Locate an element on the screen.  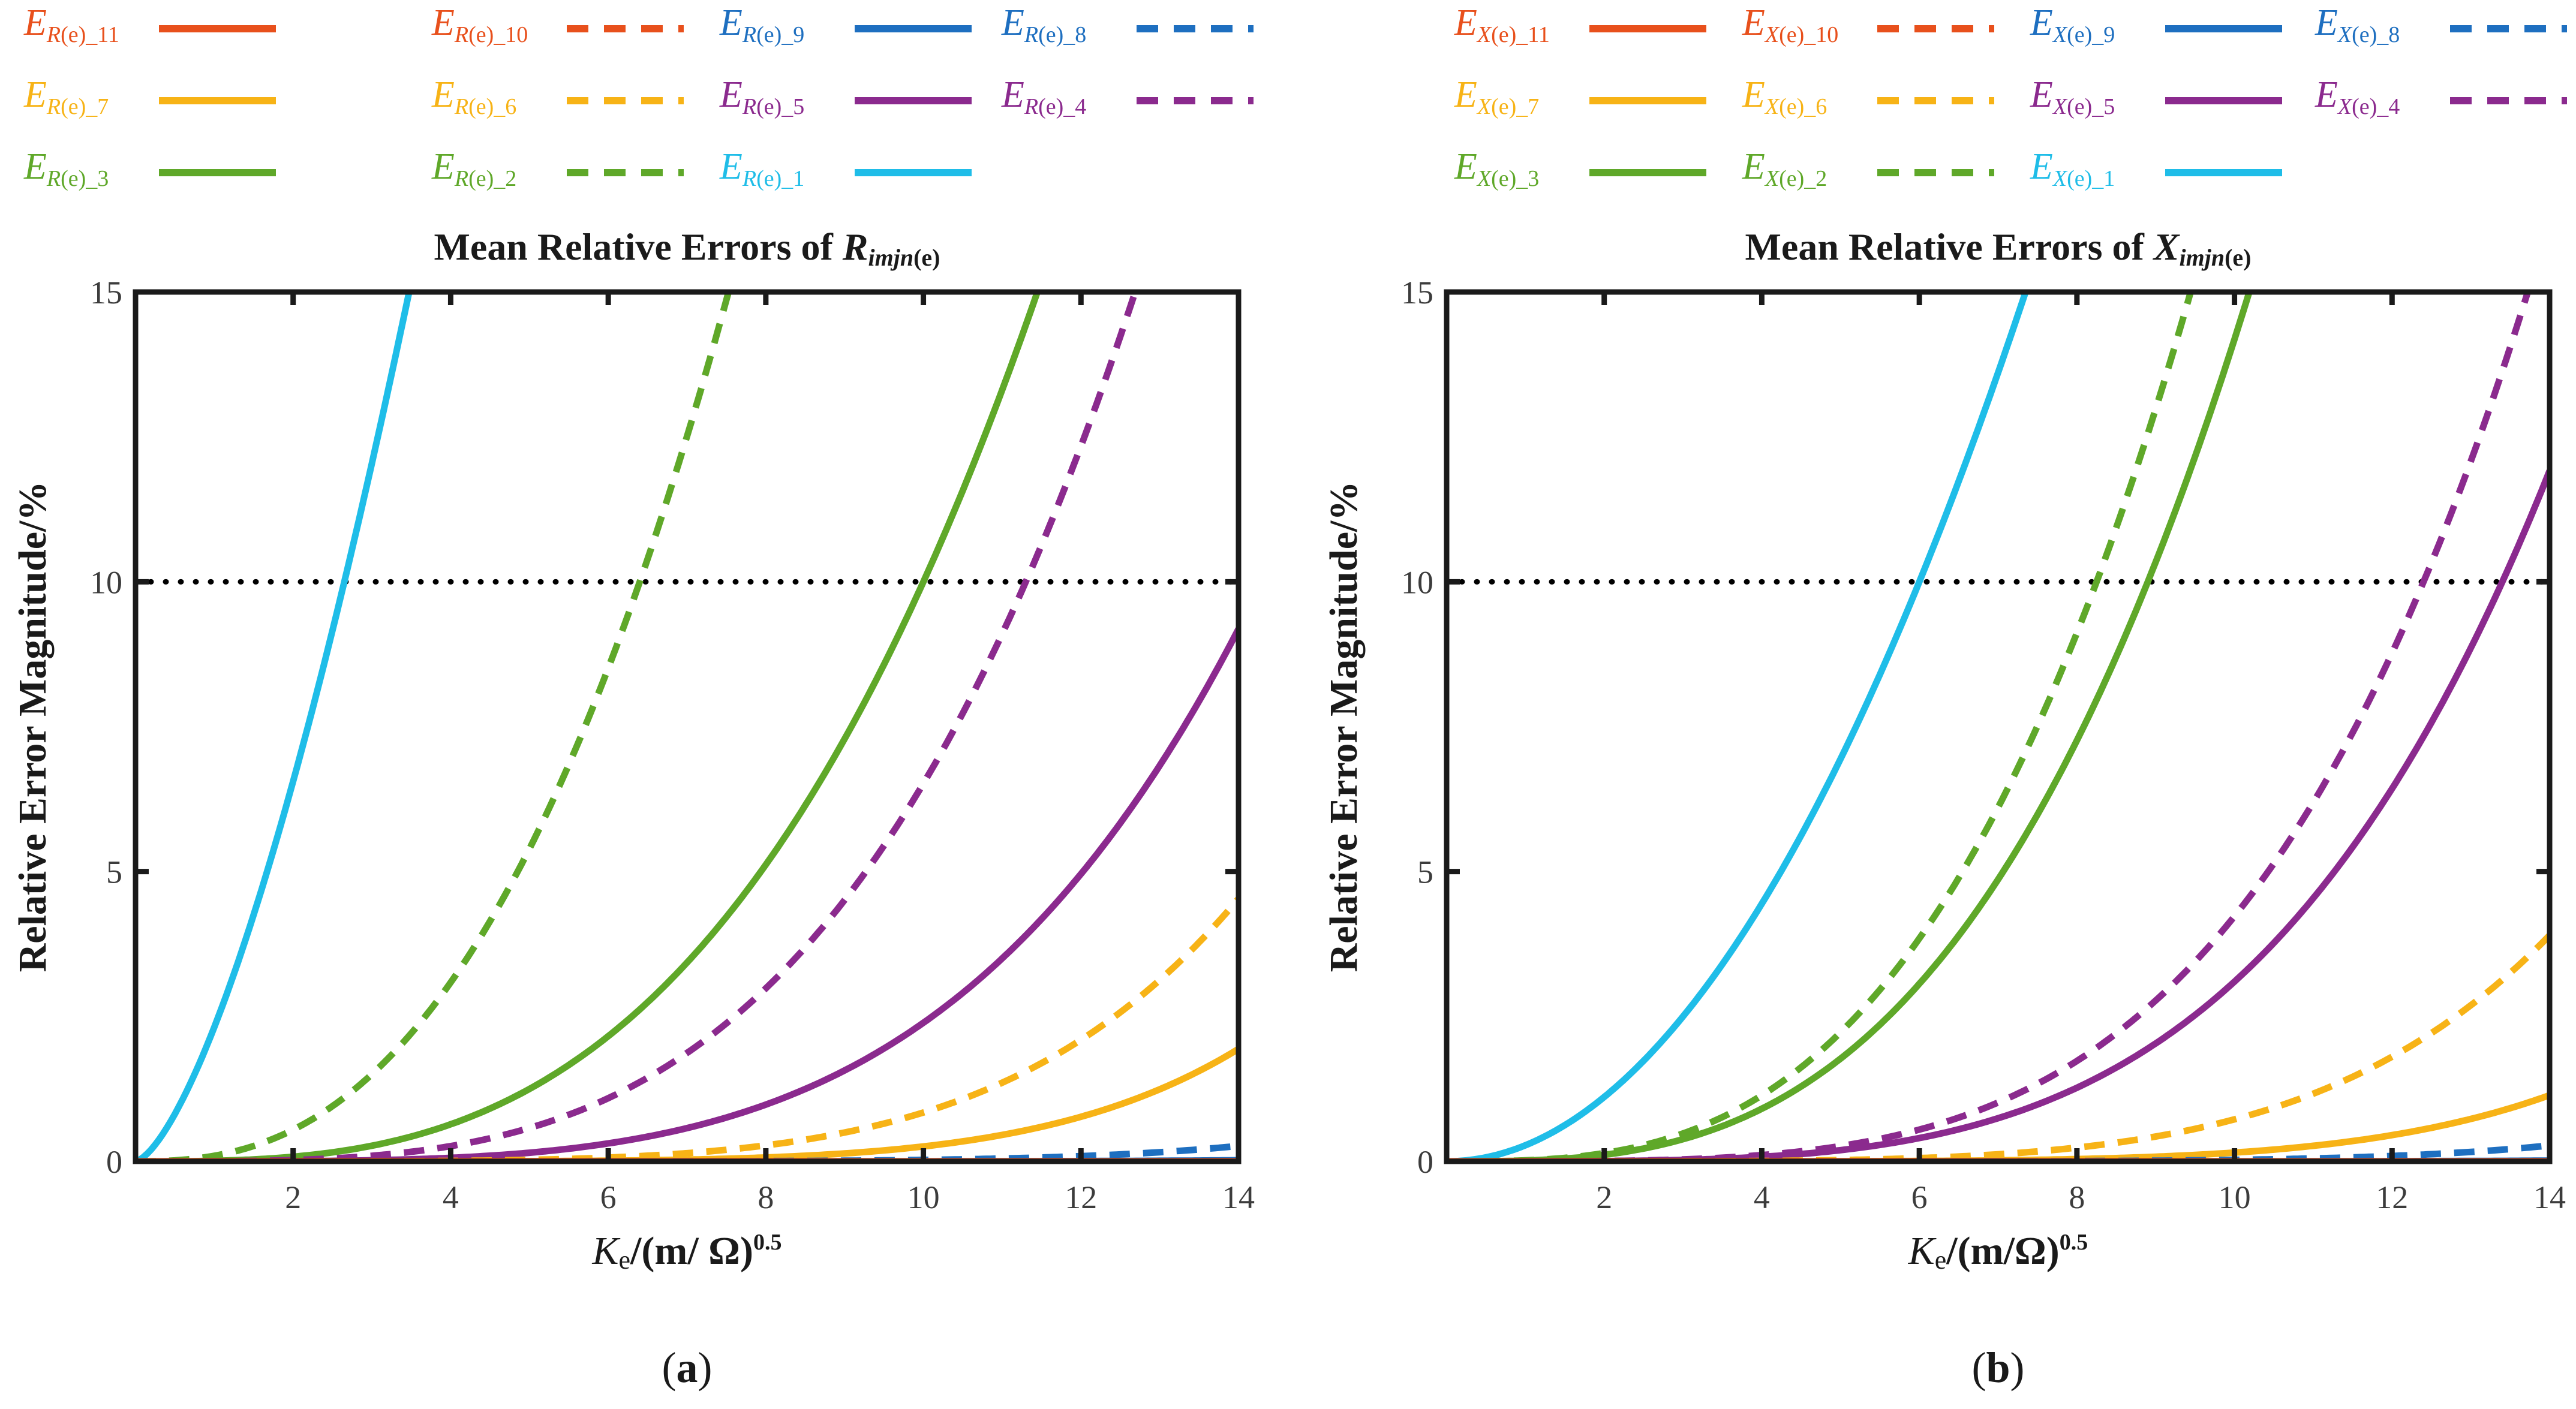
x-tick-label: 14 is located at coordinates (1239, 1197).